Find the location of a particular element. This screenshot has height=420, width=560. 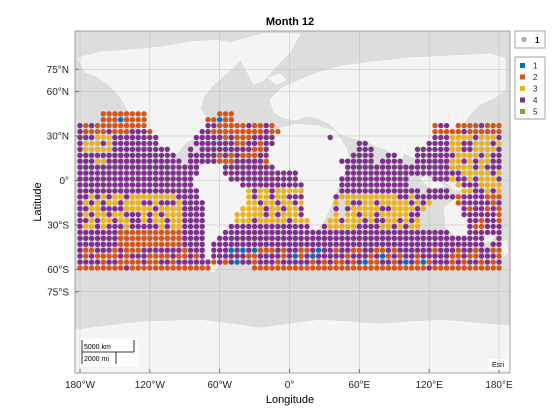

legend-label: 1 is located at coordinates (535, 66).